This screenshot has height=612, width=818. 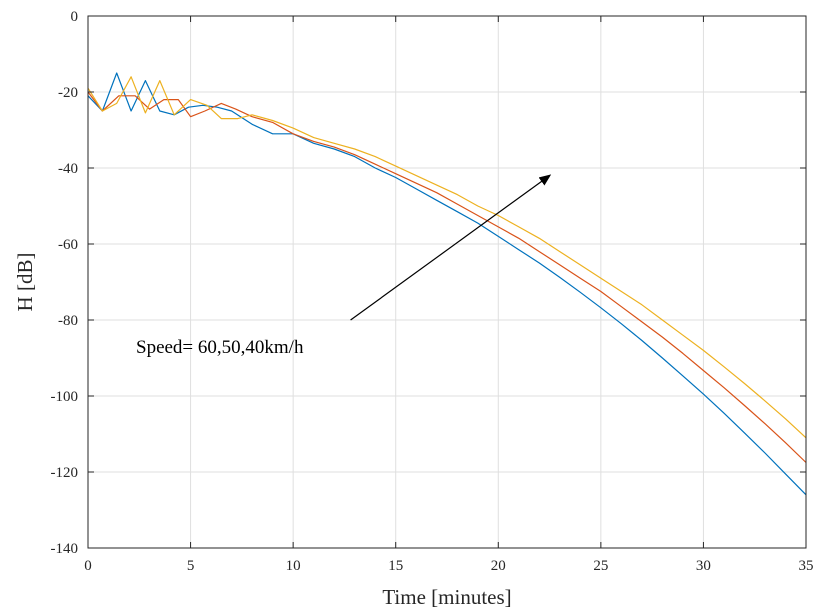 I want to click on x-tick-label: 20, so click(x=498, y=566).